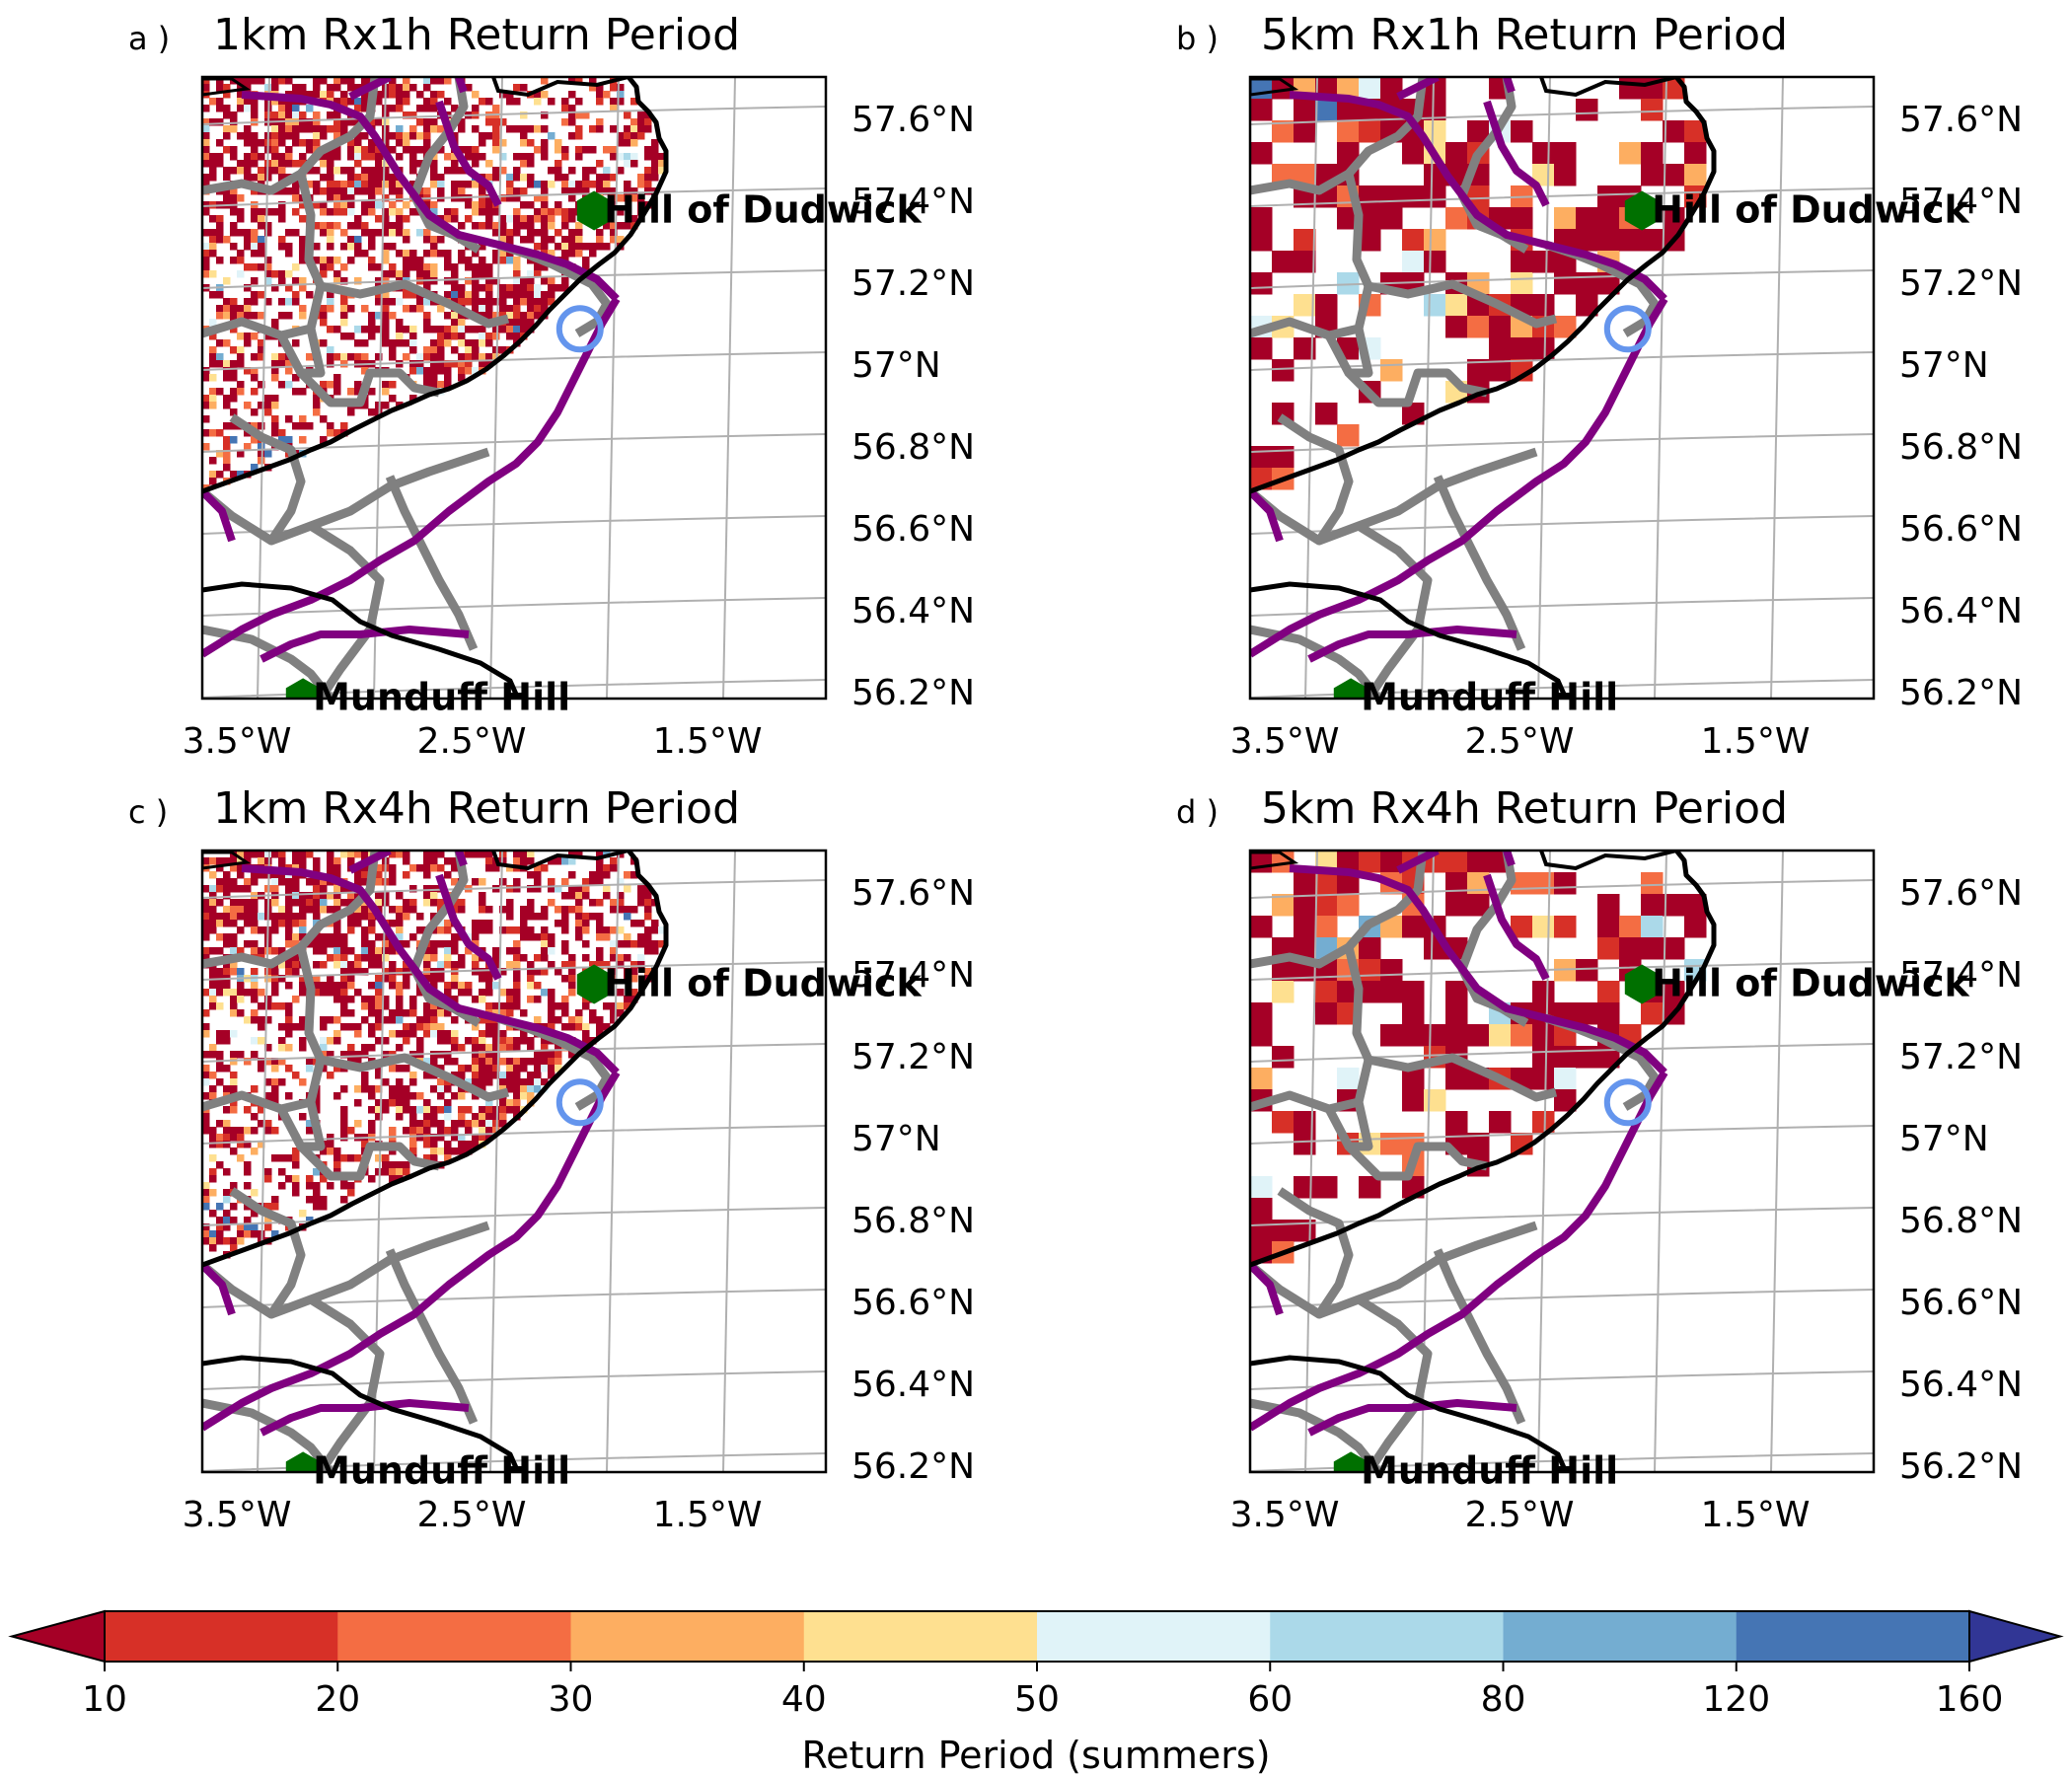 This screenshot has width=2072, height=1776. What do you see at coordinates (514, 197) in the screenshot?
I see `parallel` at bounding box center [514, 197].